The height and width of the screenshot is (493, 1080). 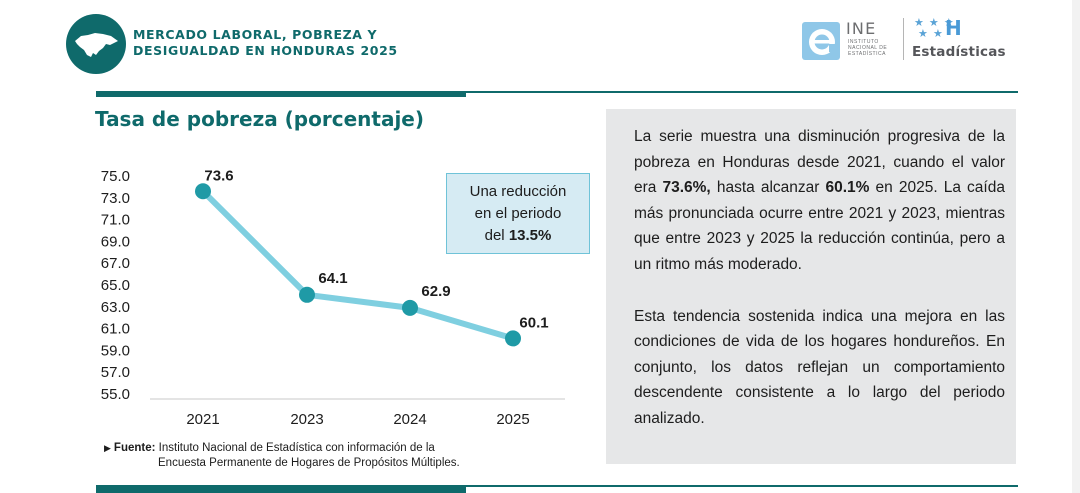 I want to click on data-label: 62.9, so click(x=435, y=291).